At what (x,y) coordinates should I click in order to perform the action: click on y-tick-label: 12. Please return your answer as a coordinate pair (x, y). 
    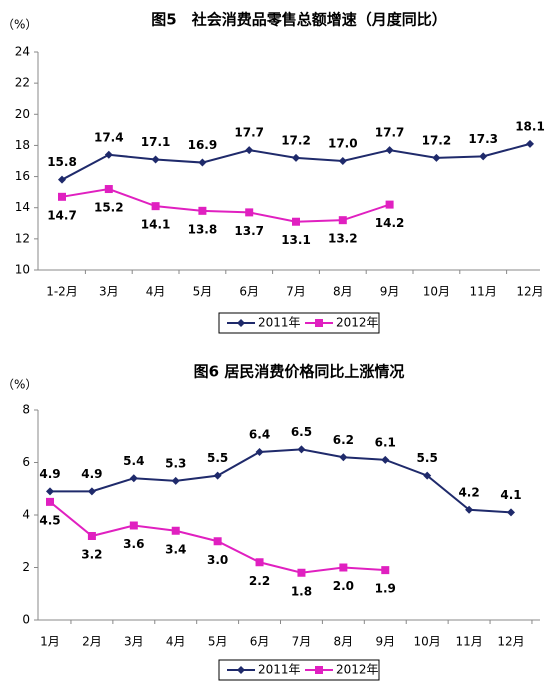
    Looking at the image, I should click on (22, 238).